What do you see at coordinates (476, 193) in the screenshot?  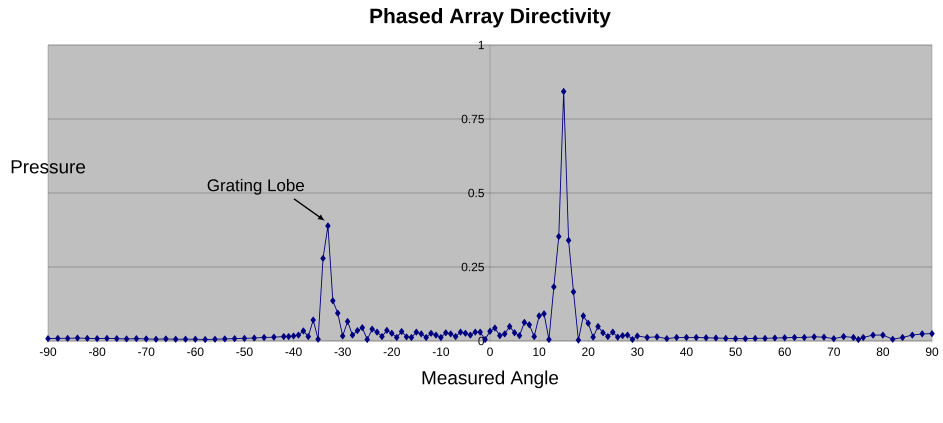 I see `y-tick-label: 0.5` at bounding box center [476, 193].